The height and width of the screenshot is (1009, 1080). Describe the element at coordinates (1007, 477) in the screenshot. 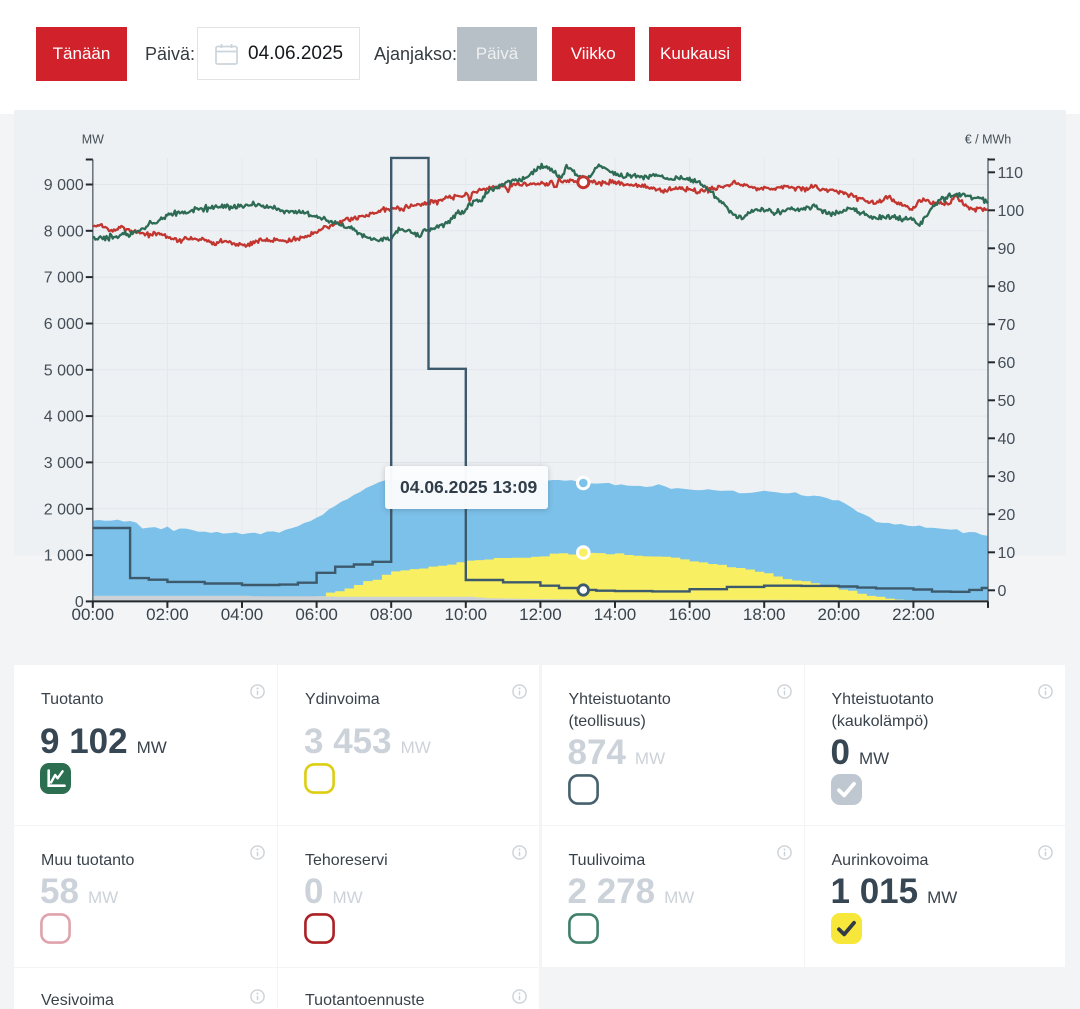

I see `svg-text: 30` at that location.